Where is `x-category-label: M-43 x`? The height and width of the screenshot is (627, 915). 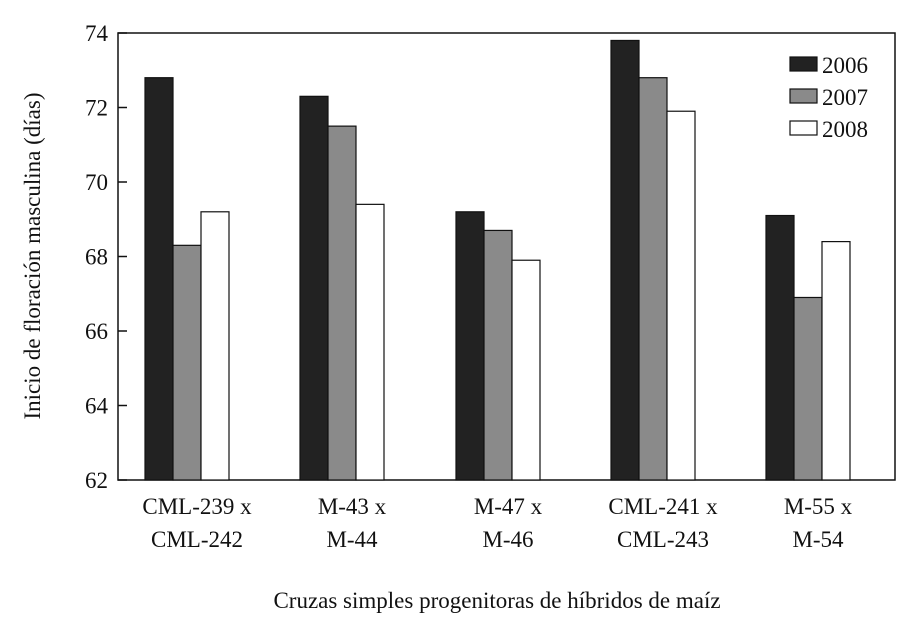 x-category-label: M-43 x is located at coordinates (352, 506).